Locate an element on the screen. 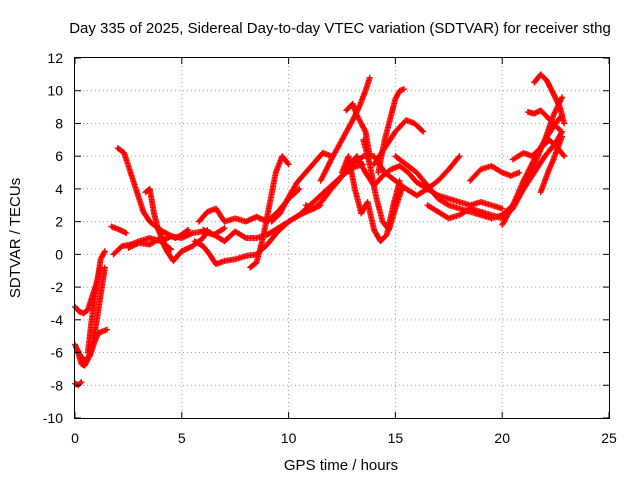 The height and width of the screenshot is (480, 640). y-tick-label: 8 is located at coordinates (59, 123).